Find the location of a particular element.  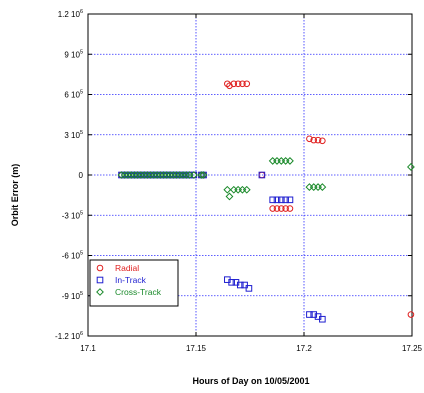

series-cross-track is located at coordinates (266, 179).